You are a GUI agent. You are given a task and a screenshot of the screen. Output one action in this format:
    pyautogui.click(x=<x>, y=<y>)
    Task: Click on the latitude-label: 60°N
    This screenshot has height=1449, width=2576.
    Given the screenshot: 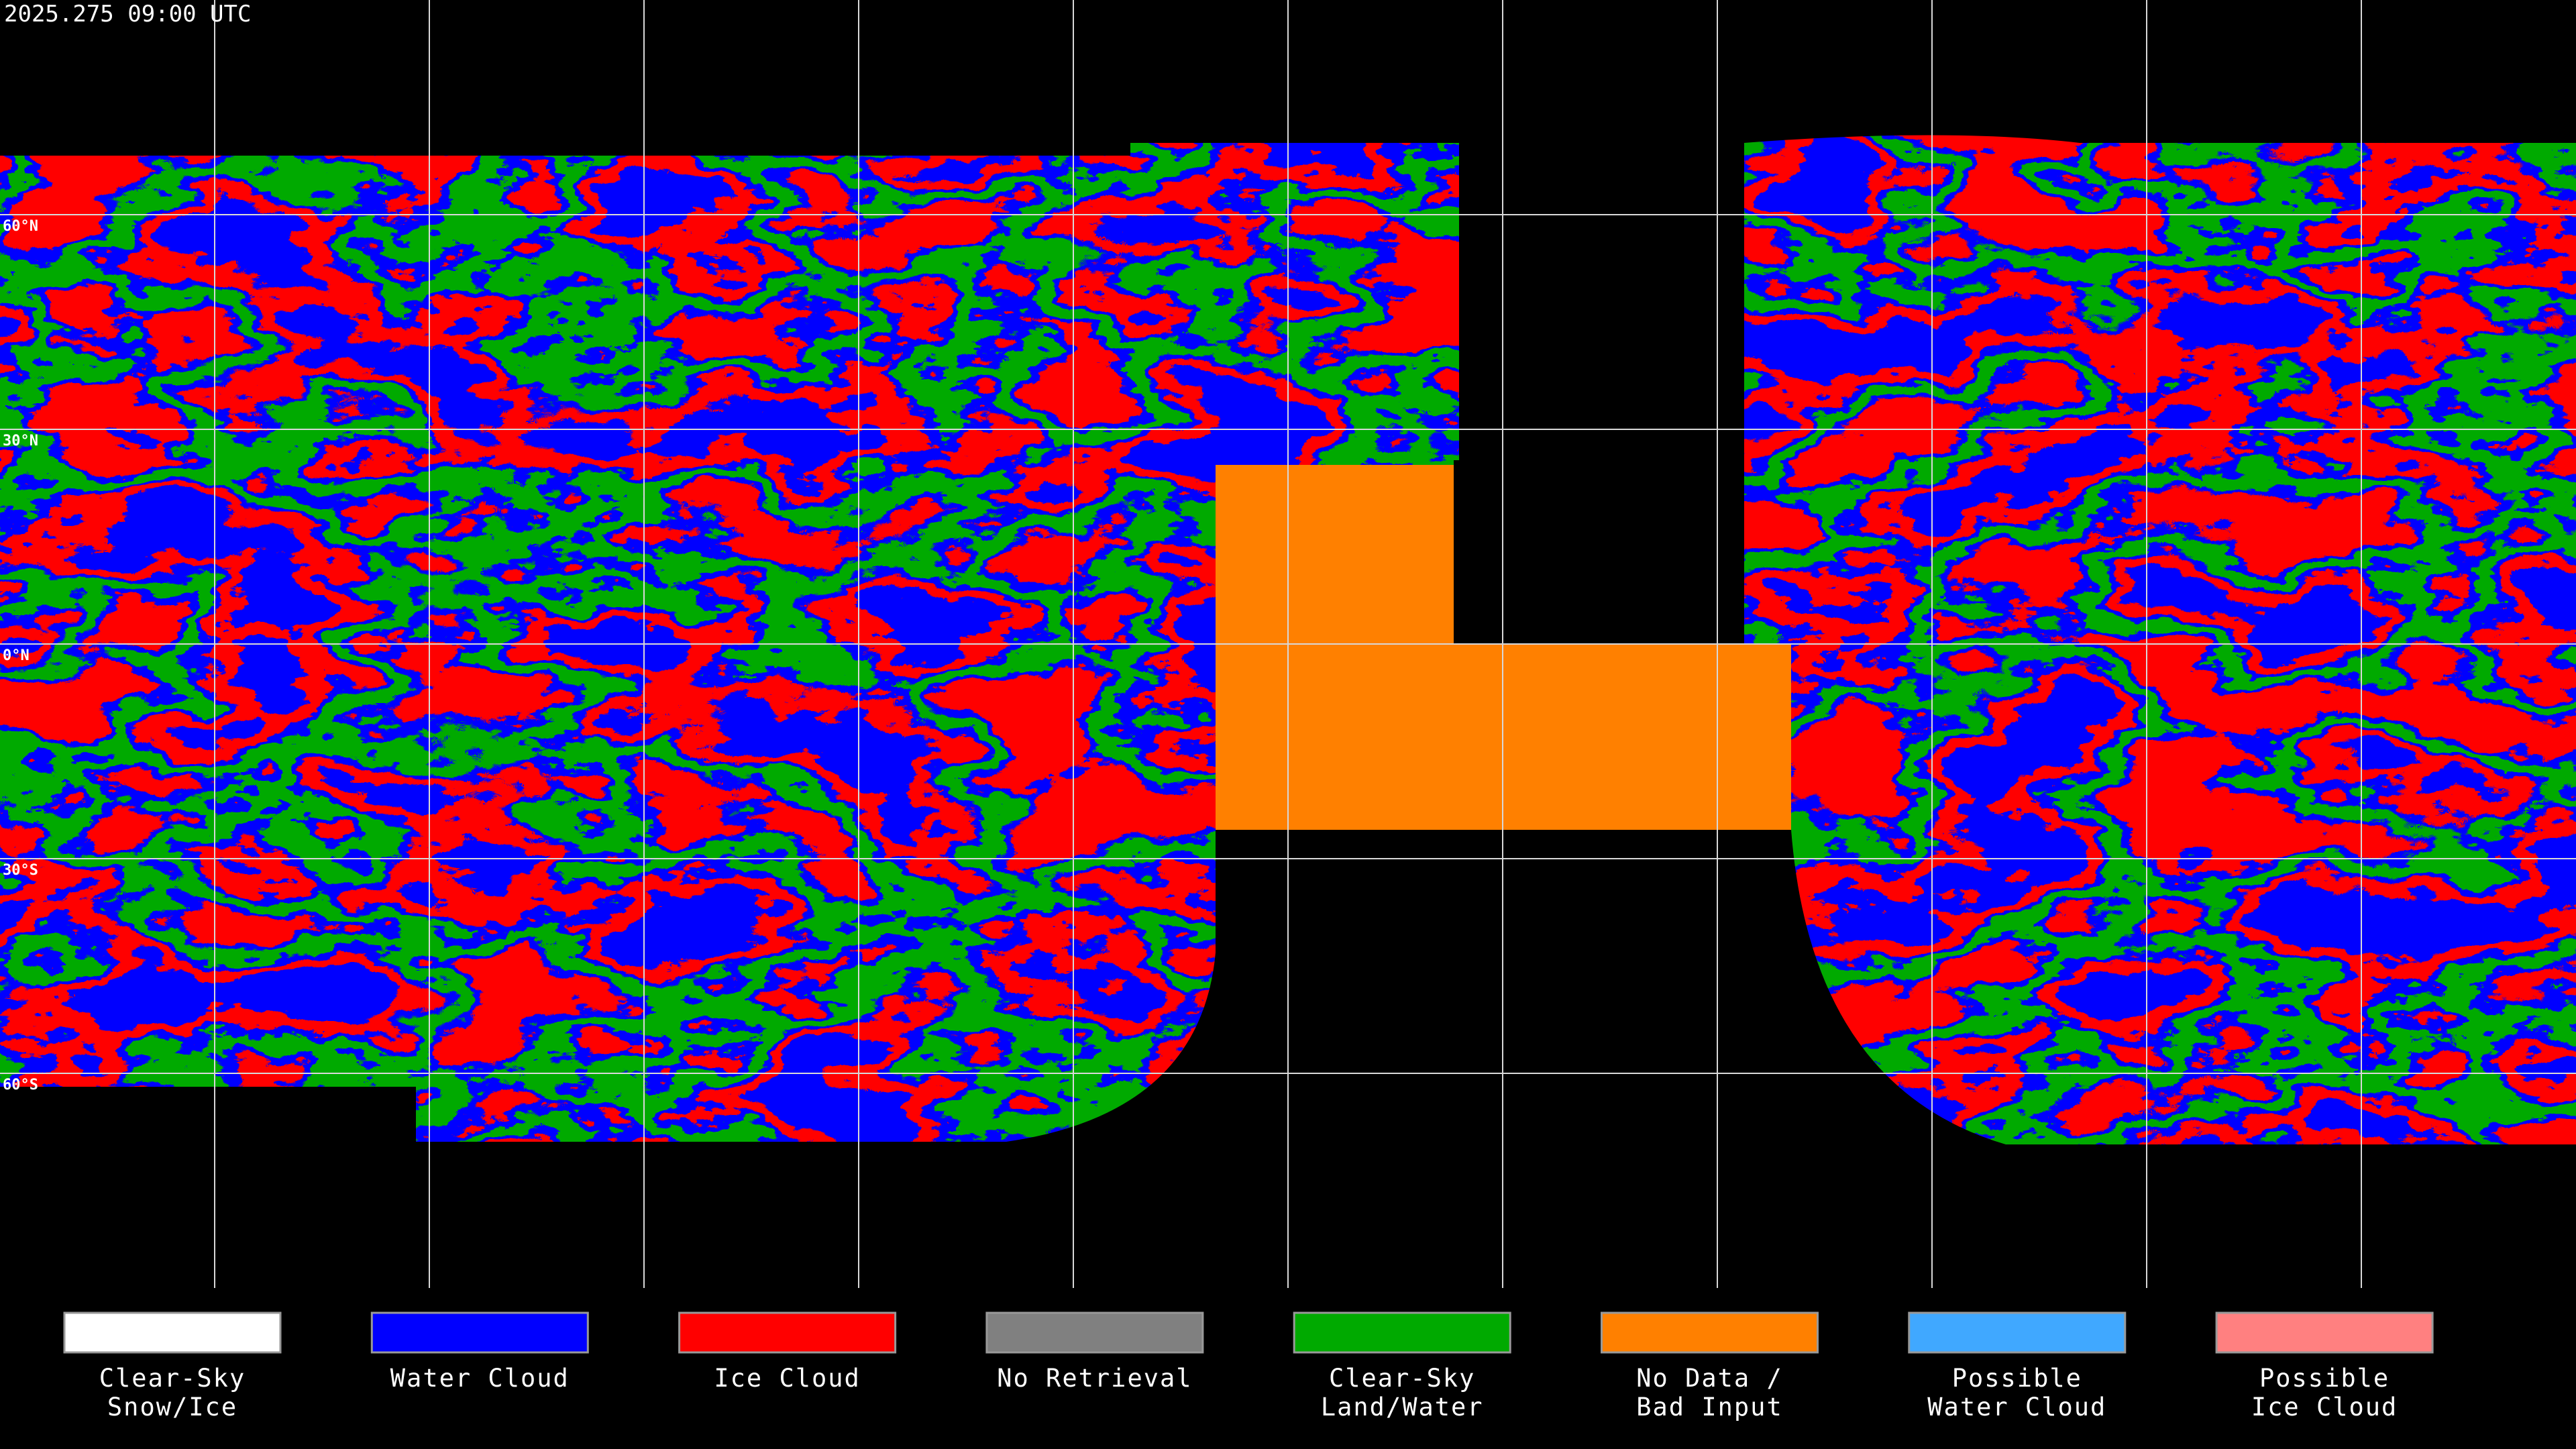 What is the action you would take?
    pyautogui.click(x=20, y=226)
    